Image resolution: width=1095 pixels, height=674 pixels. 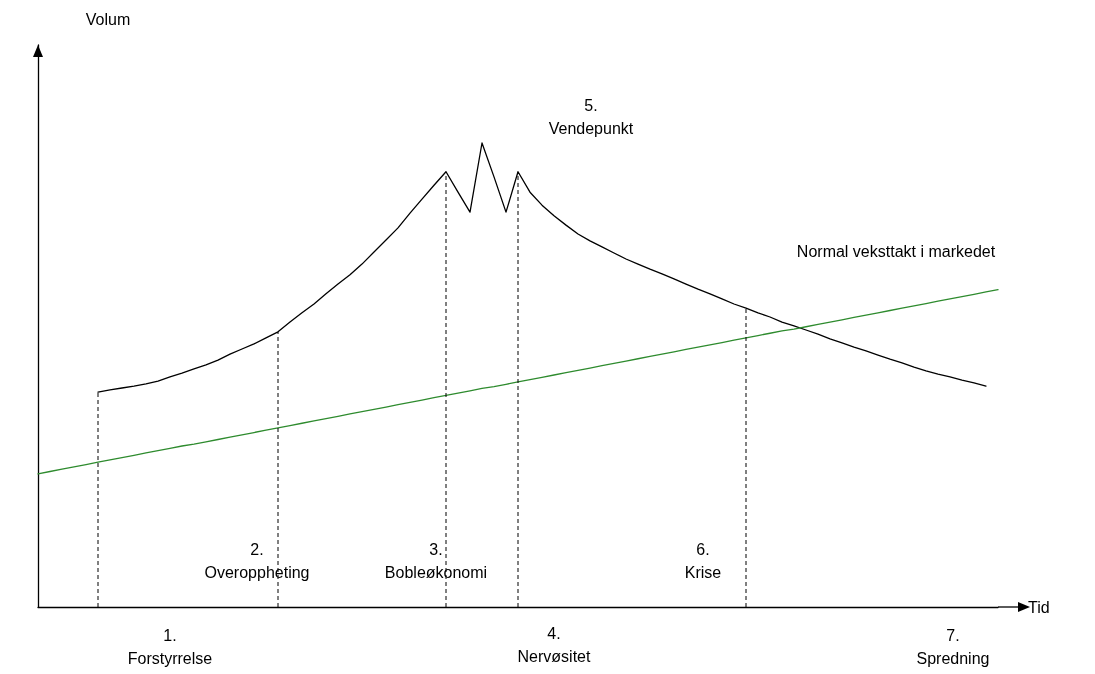 I want to click on text: 5. Vendepunkt, so click(x=591, y=117).